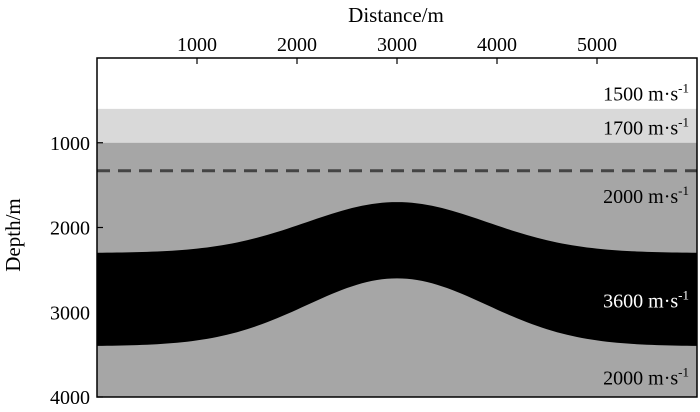  What do you see at coordinates (640, 128) in the screenshot?
I see `layer-2-velocity-text: 1700 m·s` at bounding box center [640, 128].